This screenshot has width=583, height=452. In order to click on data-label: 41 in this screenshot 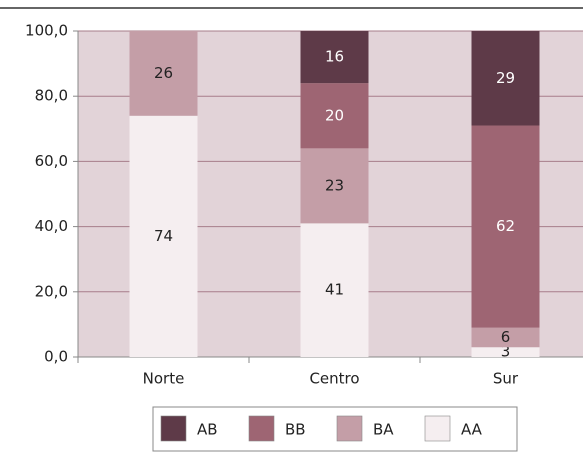, I will do `click(334, 290)`.